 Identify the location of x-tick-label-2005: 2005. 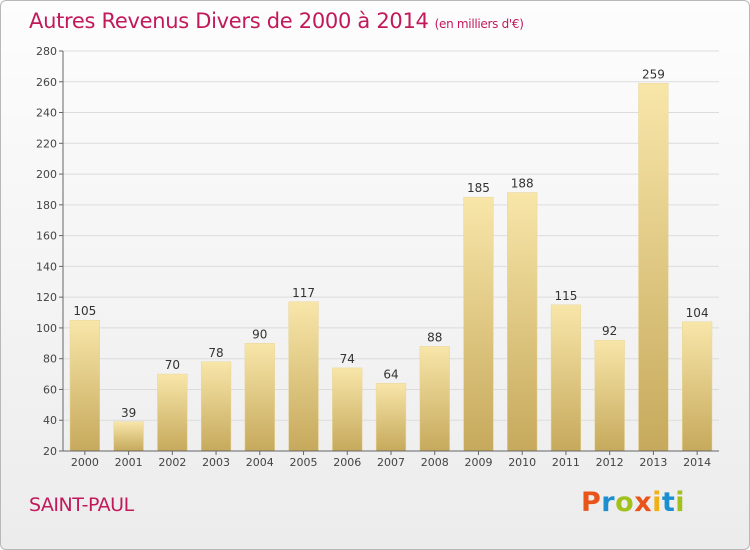
(304, 462).